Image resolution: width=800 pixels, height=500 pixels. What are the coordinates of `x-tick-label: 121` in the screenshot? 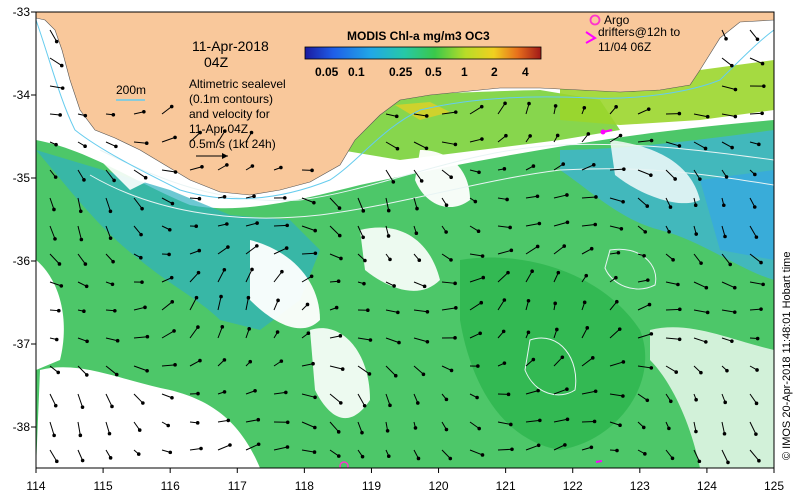 It's located at (506, 486).